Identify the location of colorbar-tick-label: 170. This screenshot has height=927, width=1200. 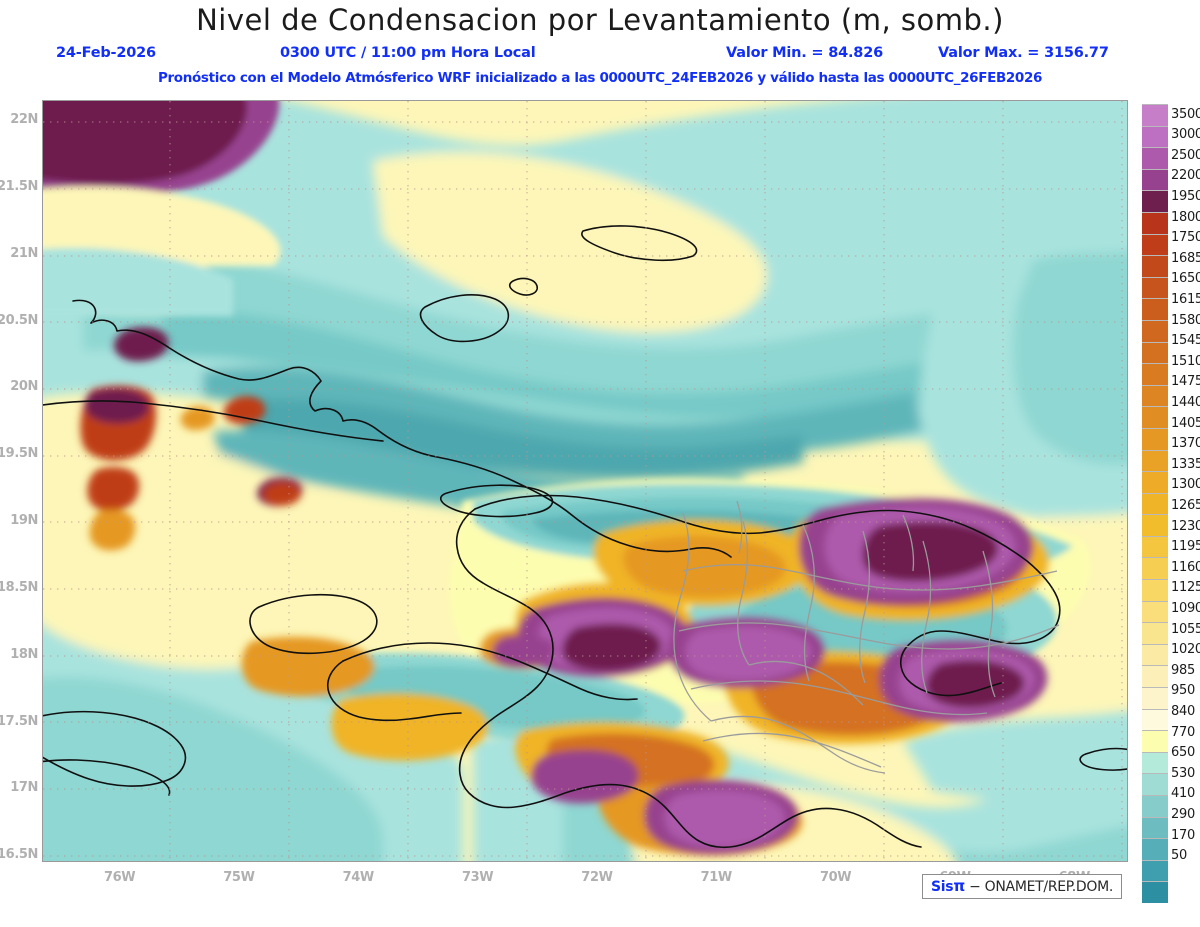
(1183, 835).